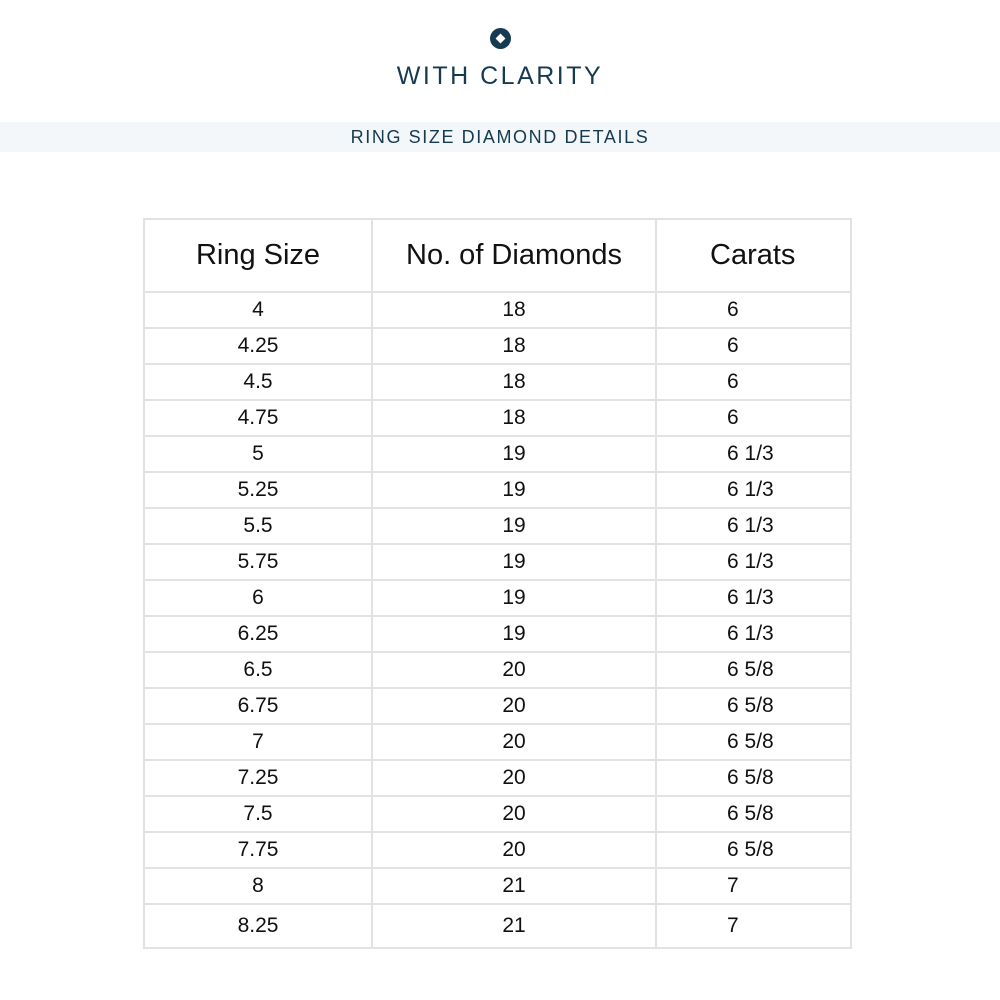 The height and width of the screenshot is (1000, 1000). I want to click on table-row: 6.5 20 6 5/8, so click(497, 670).